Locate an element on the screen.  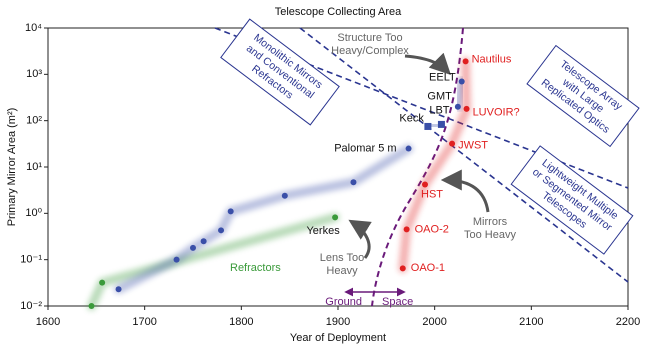
y-tick-label: 10⁻² is located at coordinates (31, 306).